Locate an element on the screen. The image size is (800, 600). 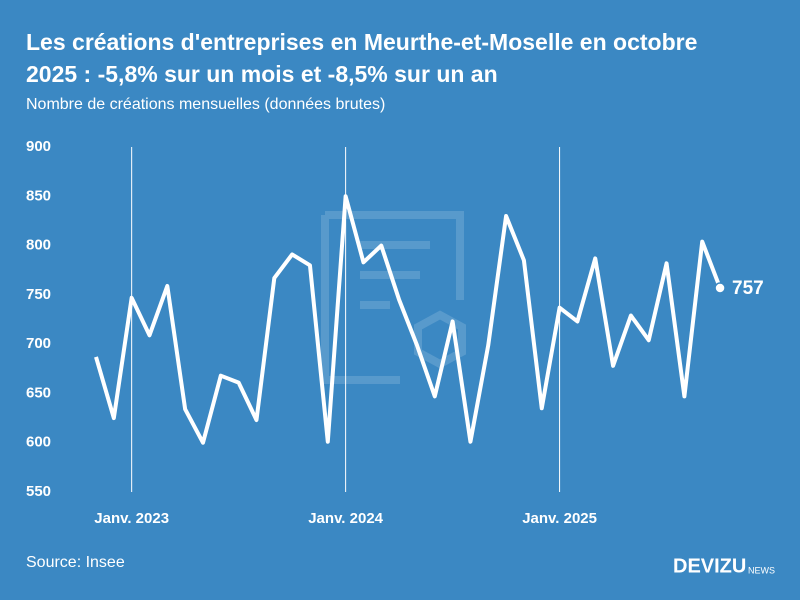
y-tick-label: 600 is located at coordinates (38, 442).